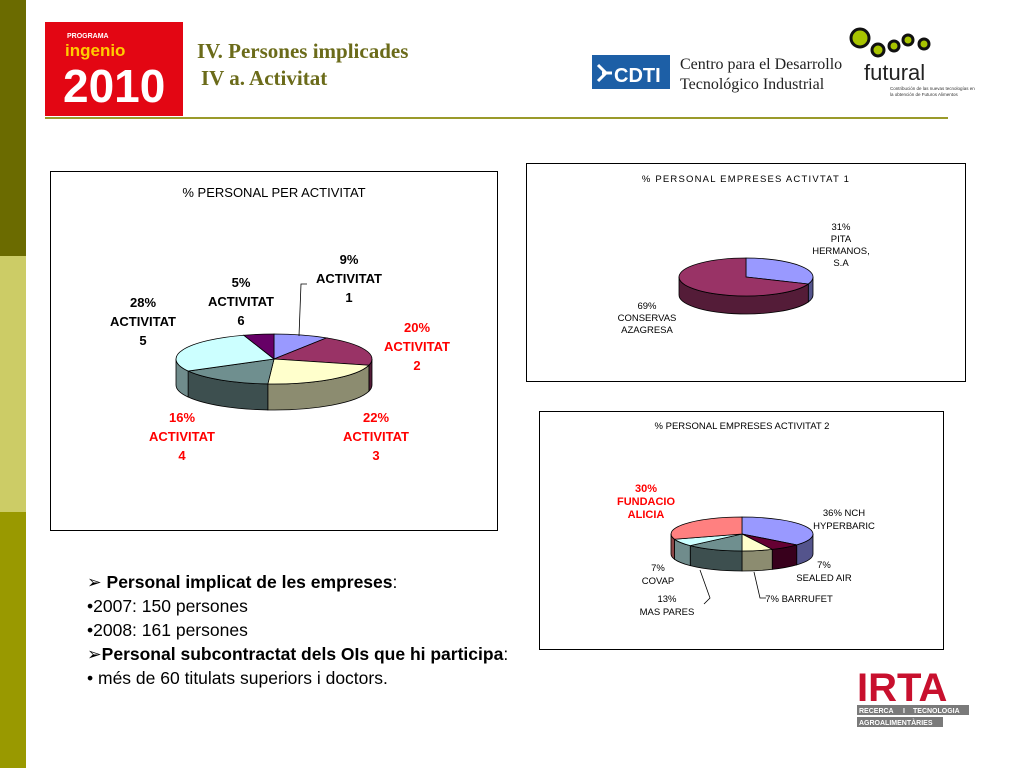  Describe the element at coordinates (114, 86) in the screenshot. I see `ingenio-logo-year: 2010` at that location.